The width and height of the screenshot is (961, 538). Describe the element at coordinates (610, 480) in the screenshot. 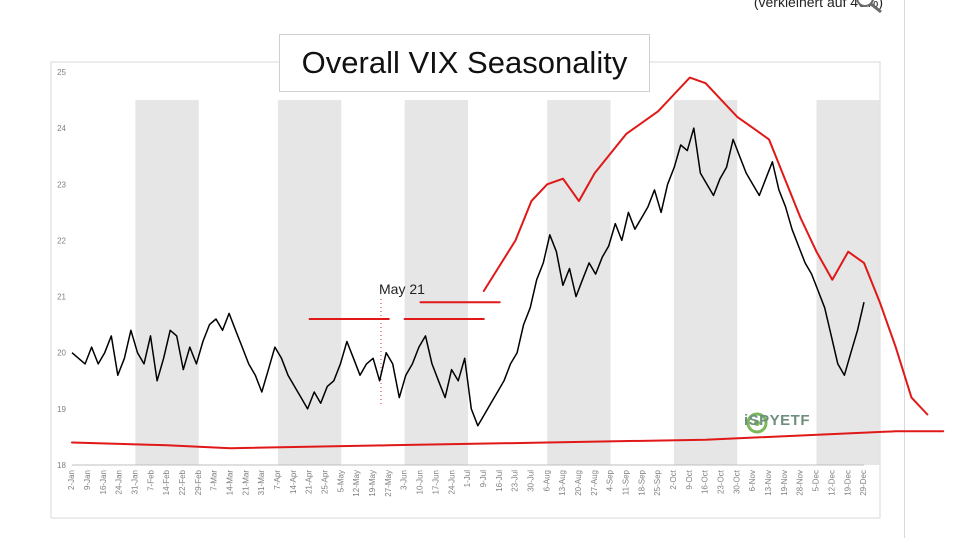

I see `x-tick-label: 4-Sep` at that location.